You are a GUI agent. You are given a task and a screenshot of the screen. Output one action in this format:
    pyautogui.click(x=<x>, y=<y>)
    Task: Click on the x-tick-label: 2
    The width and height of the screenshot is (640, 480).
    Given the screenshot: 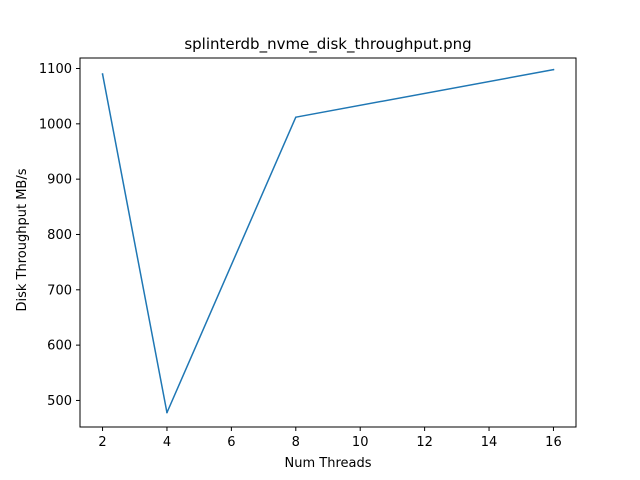 What is the action you would take?
    pyautogui.click(x=102, y=442)
    